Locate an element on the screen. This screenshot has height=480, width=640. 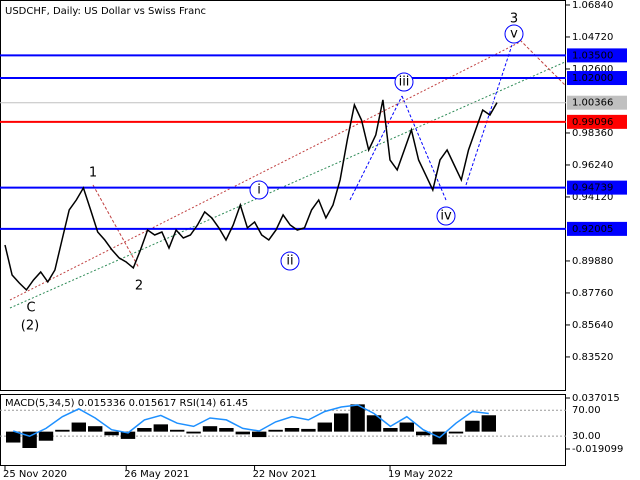
y-tick-label: -0.019099 is located at coordinates (597, 449).